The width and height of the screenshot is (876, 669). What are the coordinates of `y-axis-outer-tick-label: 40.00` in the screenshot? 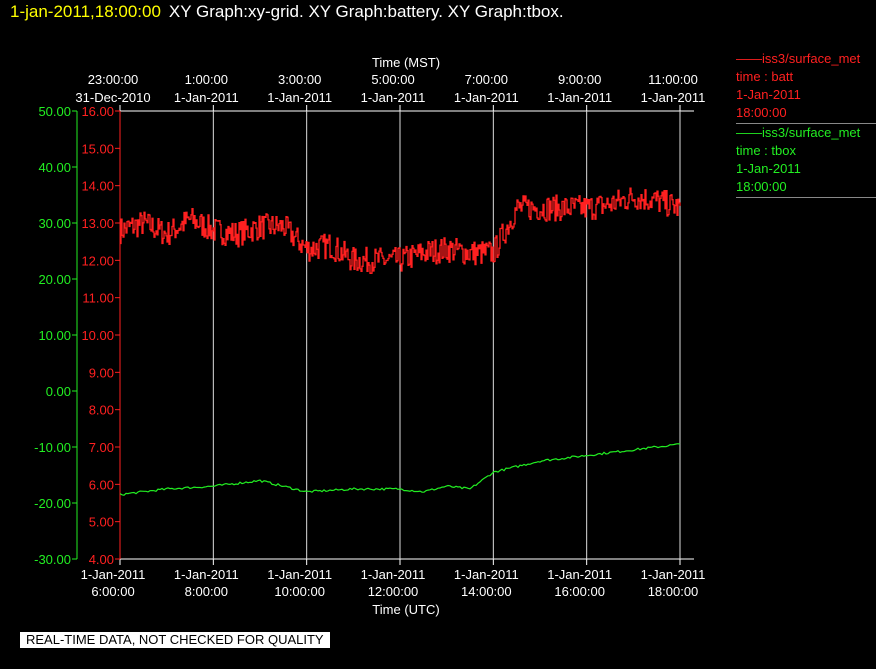 It's located at (54, 167).